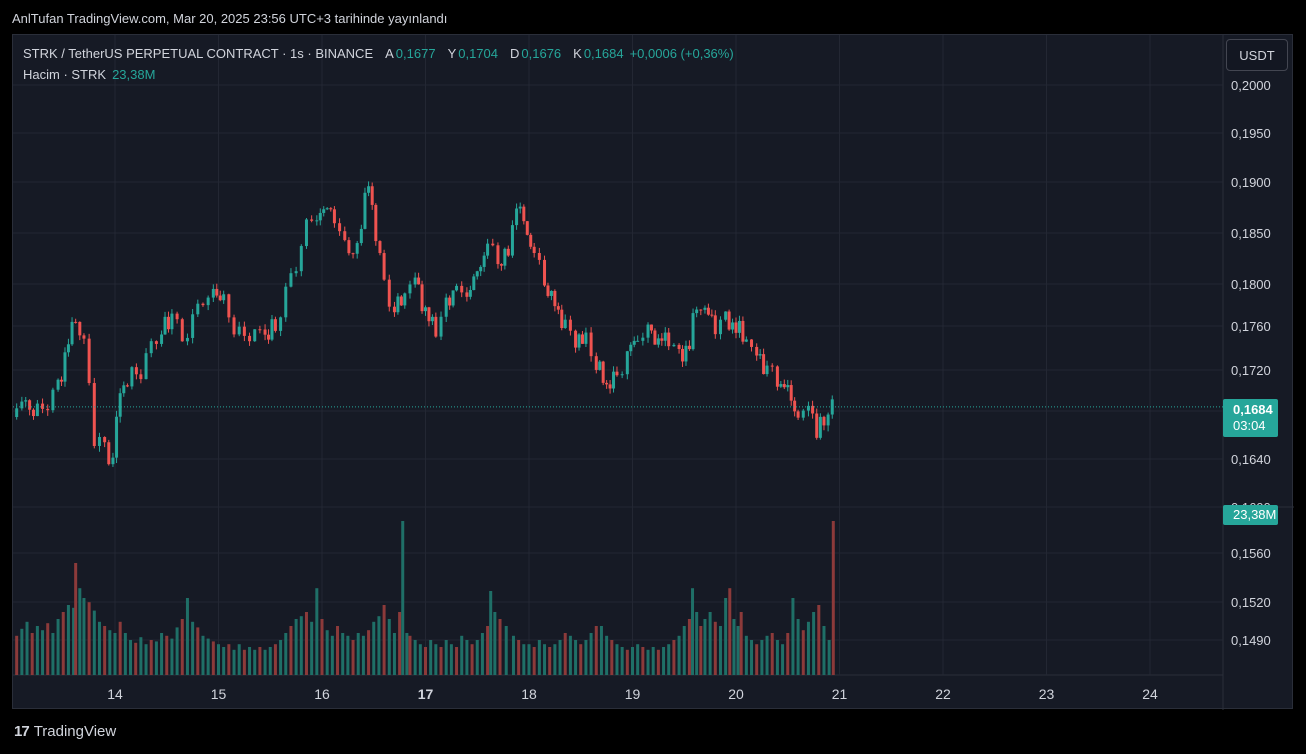 The width and height of the screenshot is (1306, 754). I want to click on time-tick-label: 21, so click(840, 694).